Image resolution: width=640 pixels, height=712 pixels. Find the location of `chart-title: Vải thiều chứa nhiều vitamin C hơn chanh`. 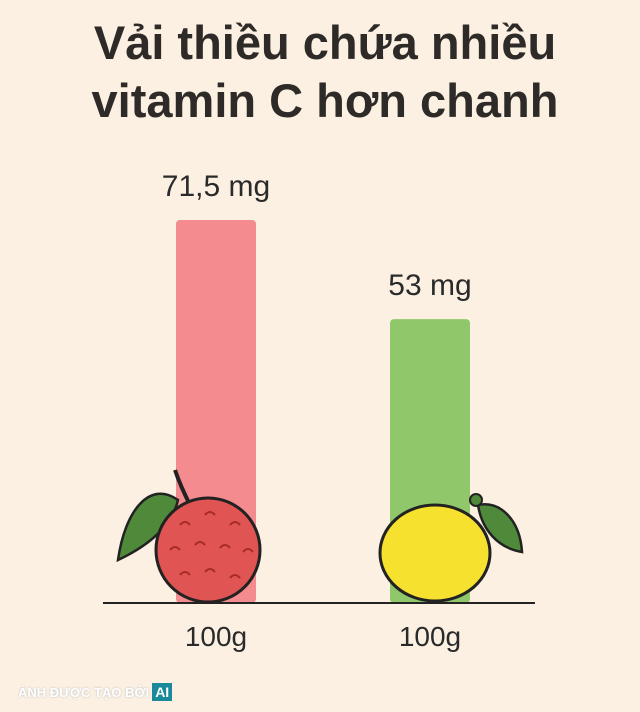

chart-title: Vải thiều chứa nhiều vitamin C hơn chanh is located at coordinates (325, 71).